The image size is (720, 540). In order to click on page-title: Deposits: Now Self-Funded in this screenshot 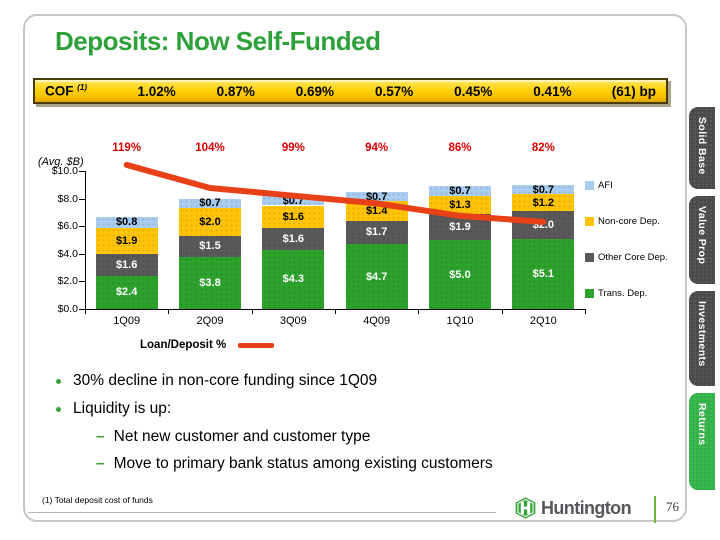, I will do `click(218, 41)`.